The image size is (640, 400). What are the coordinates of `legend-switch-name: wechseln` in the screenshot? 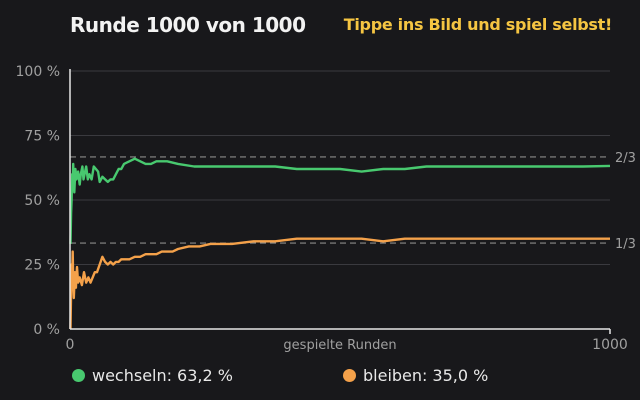 It's located at (129, 375).